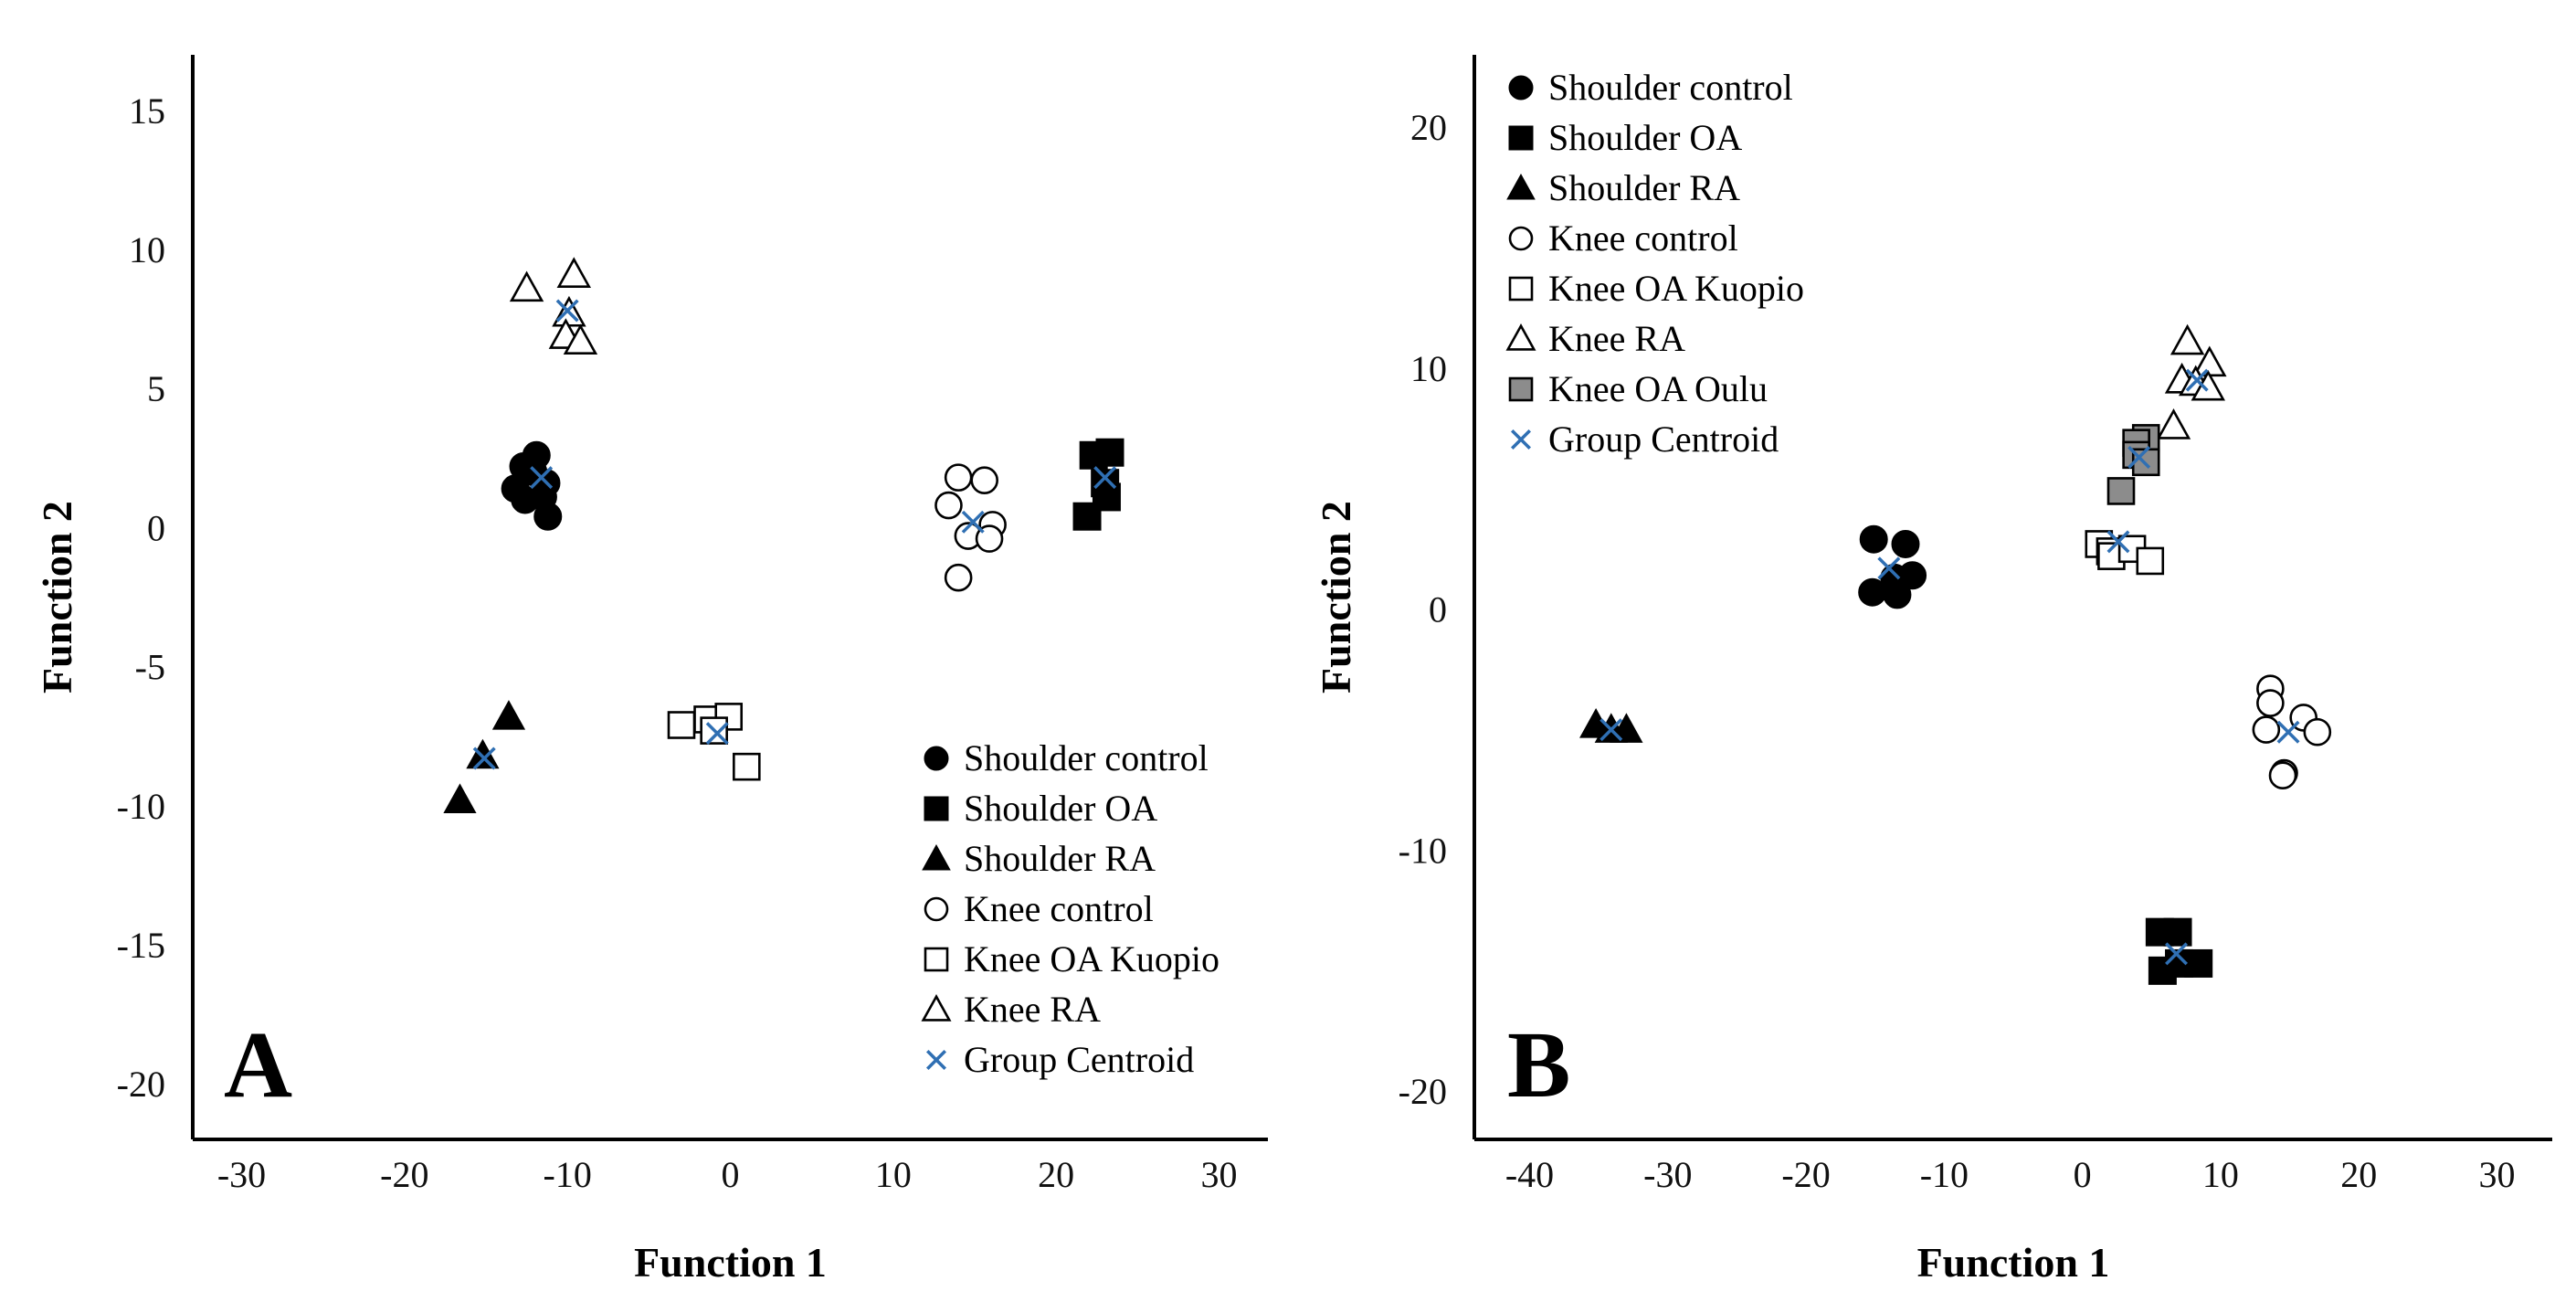  I want to click on x-tick-label: -10, so click(1944, 1174).